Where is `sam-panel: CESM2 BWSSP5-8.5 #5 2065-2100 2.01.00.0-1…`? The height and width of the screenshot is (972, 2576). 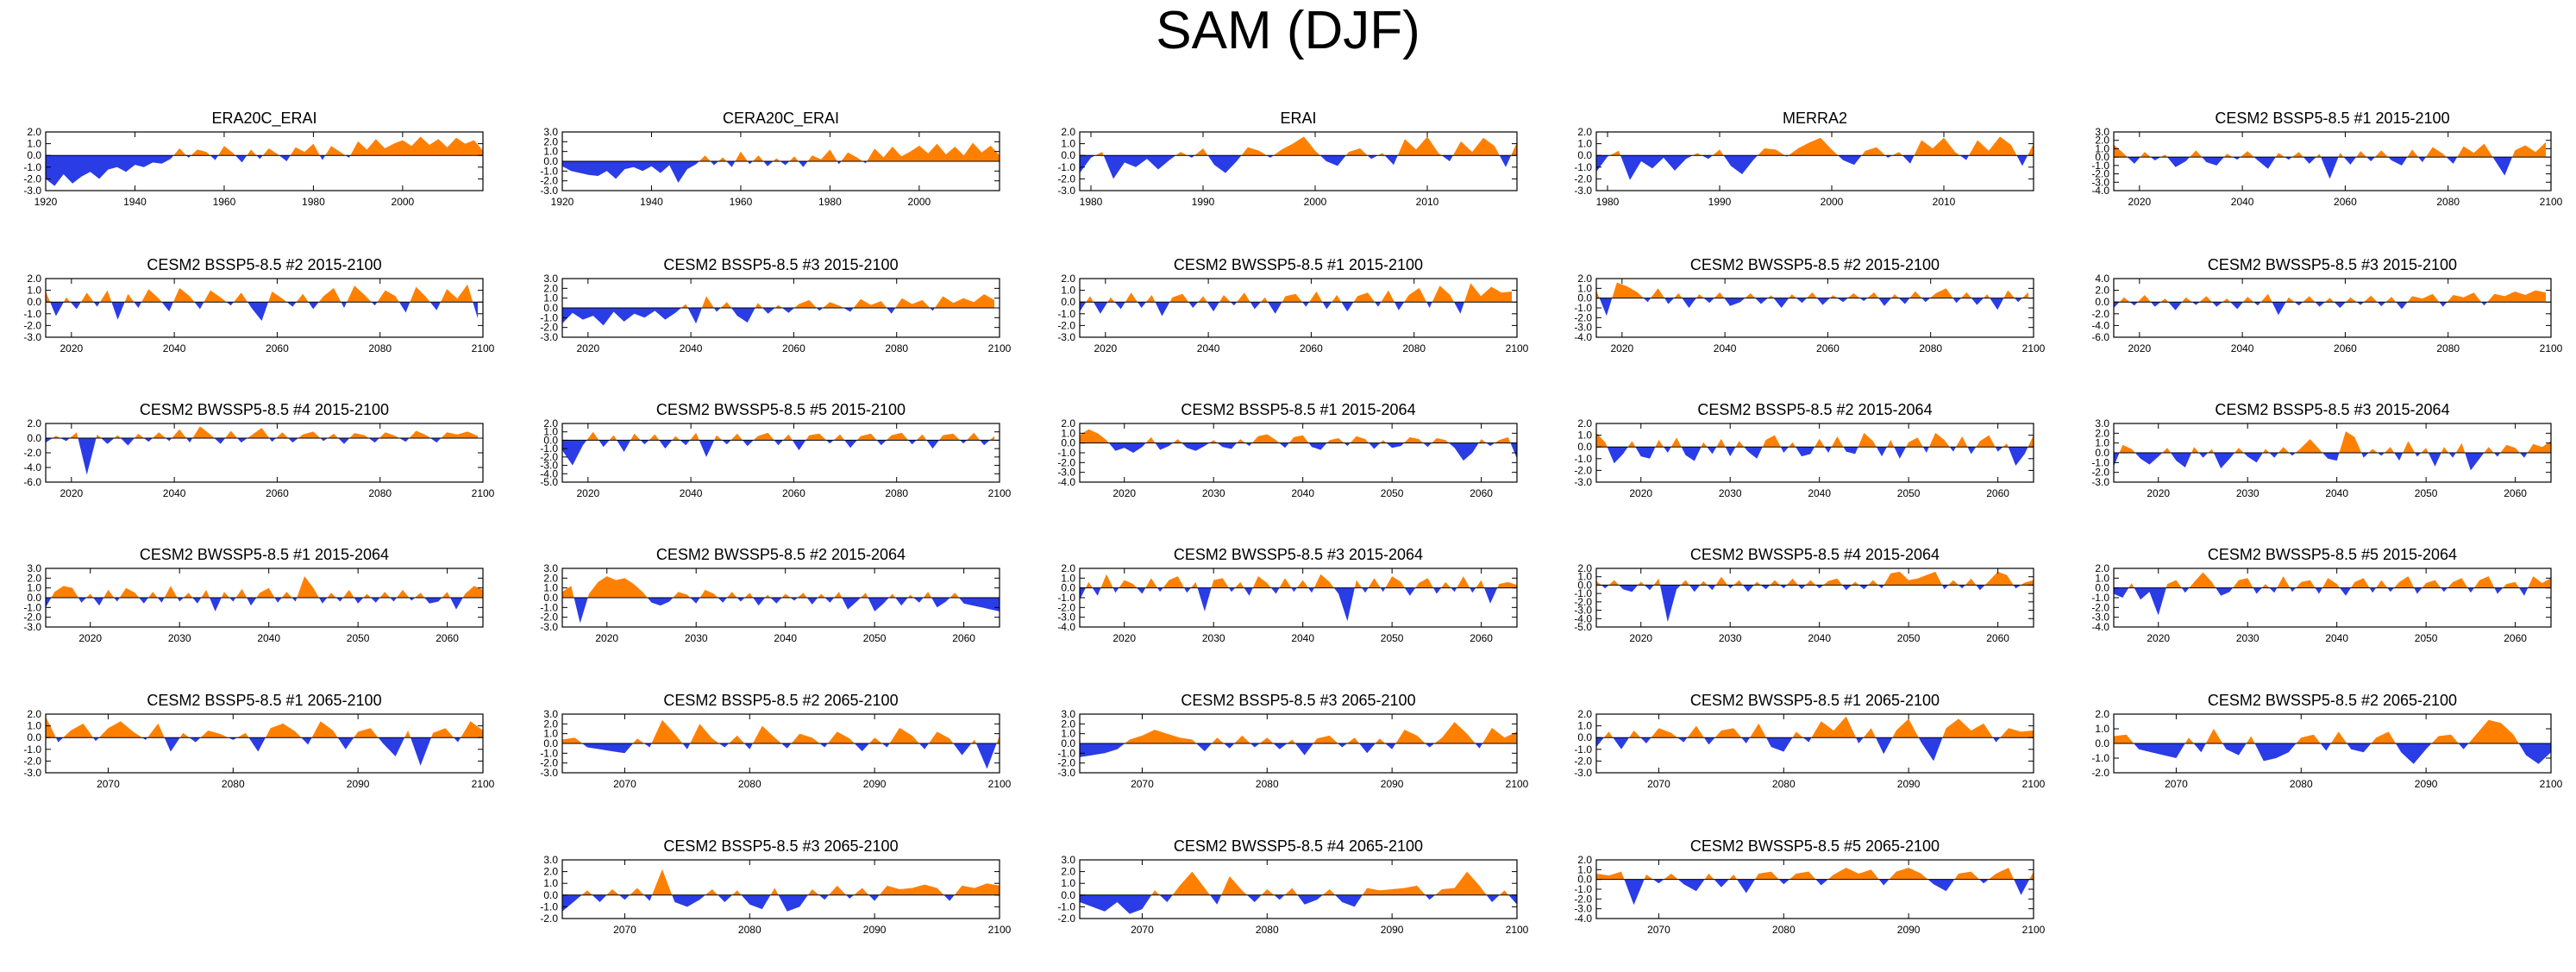 sam-panel: CESM2 BWSSP5-8.5 #5 2065-2100 2.01.00.0-1… is located at coordinates (1810, 886).